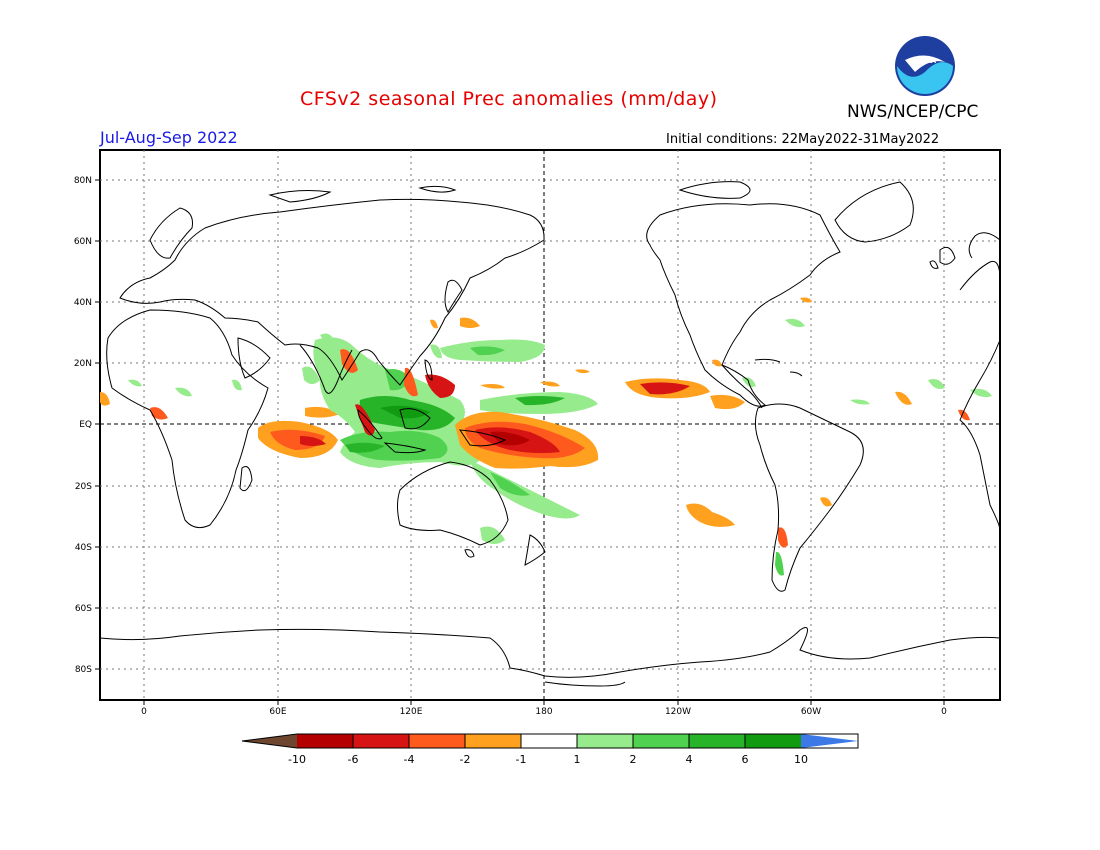 This screenshot has height=850, width=1100. I want to click on lat-label: 20N, so click(83, 364).